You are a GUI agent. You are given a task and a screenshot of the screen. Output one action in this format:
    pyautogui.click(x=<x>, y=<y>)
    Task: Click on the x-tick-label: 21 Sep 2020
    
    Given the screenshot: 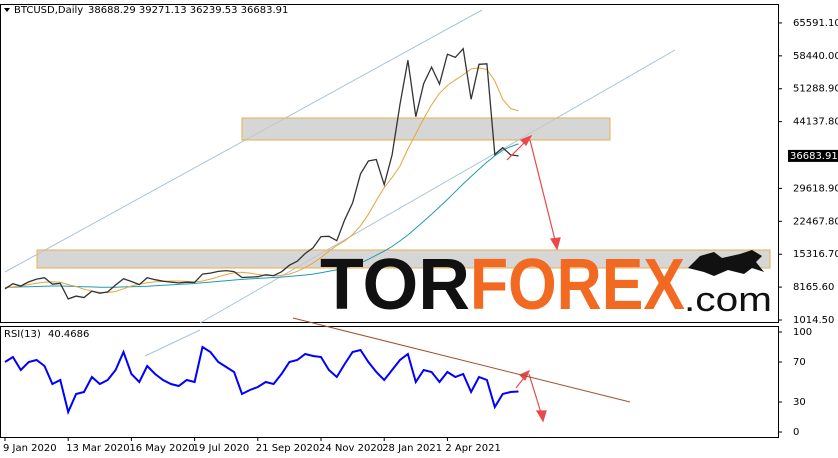 What is the action you would take?
    pyautogui.click(x=287, y=448)
    